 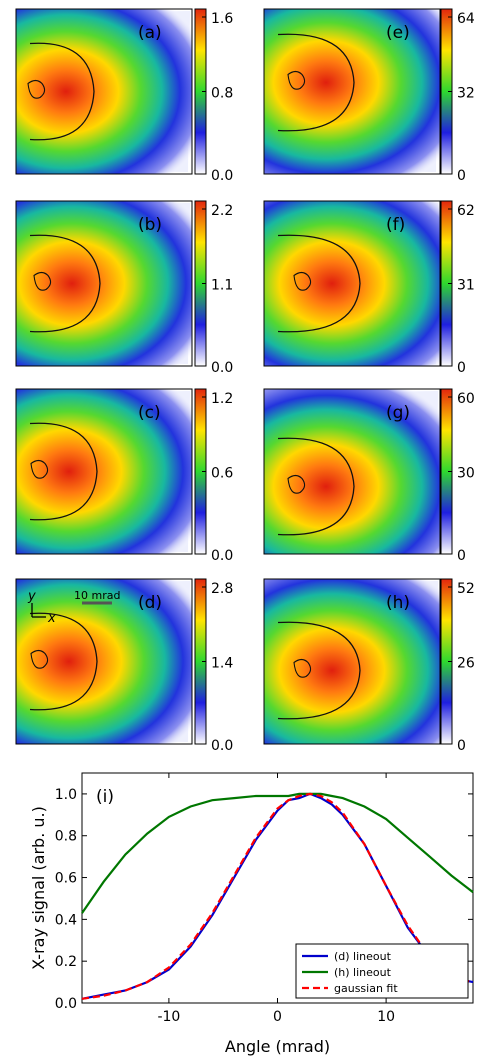 I want to click on colorbar-tick-label: 0.8, so click(x=222, y=94).